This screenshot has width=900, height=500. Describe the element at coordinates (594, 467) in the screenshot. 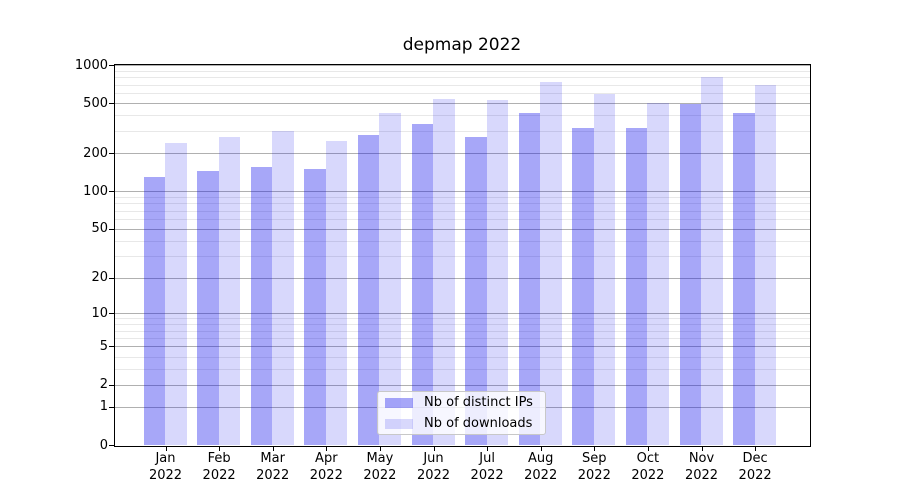

I see `x-axis-tick-label: Sep 2022` at that location.